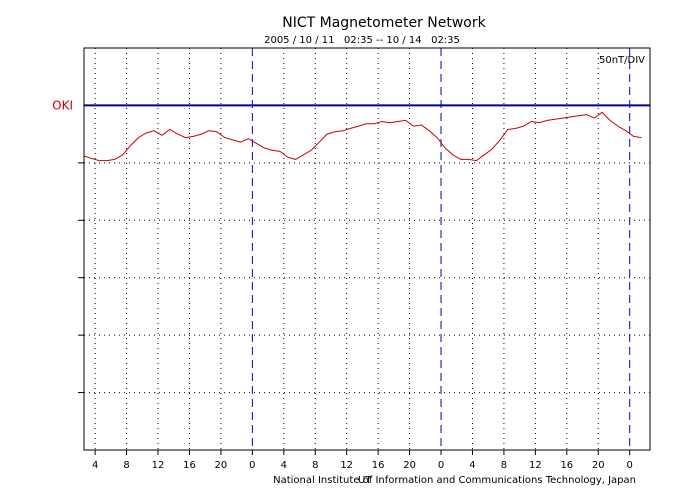 This screenshot has width=700, height=500. What do you see at coordinates (362, 460) in the screenshot?
I see `x-axis: 4 8 12 16 20 0 4 8 12 16 20 0 4 8 12 16 20 0` at bounding box center [362, 460].